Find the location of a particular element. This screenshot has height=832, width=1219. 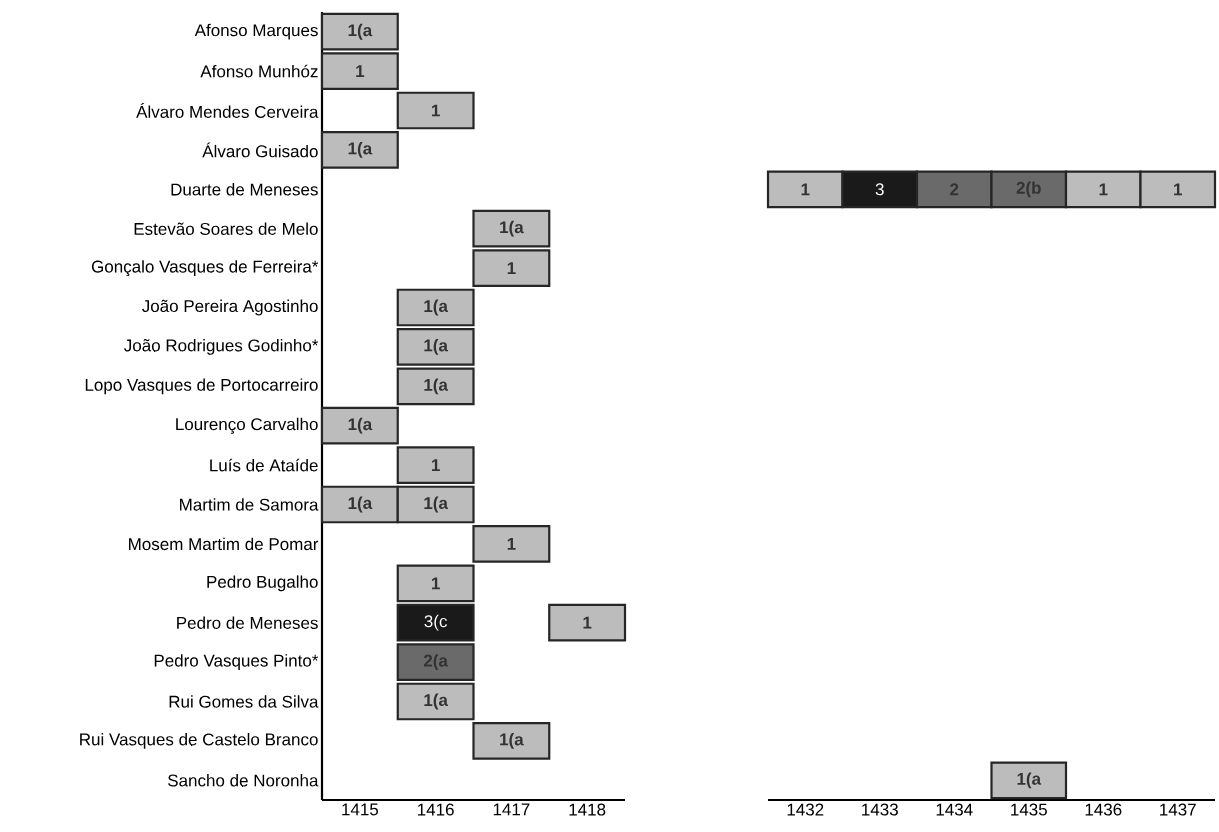

data-label: 2(a is located at coordinates (436, 662).